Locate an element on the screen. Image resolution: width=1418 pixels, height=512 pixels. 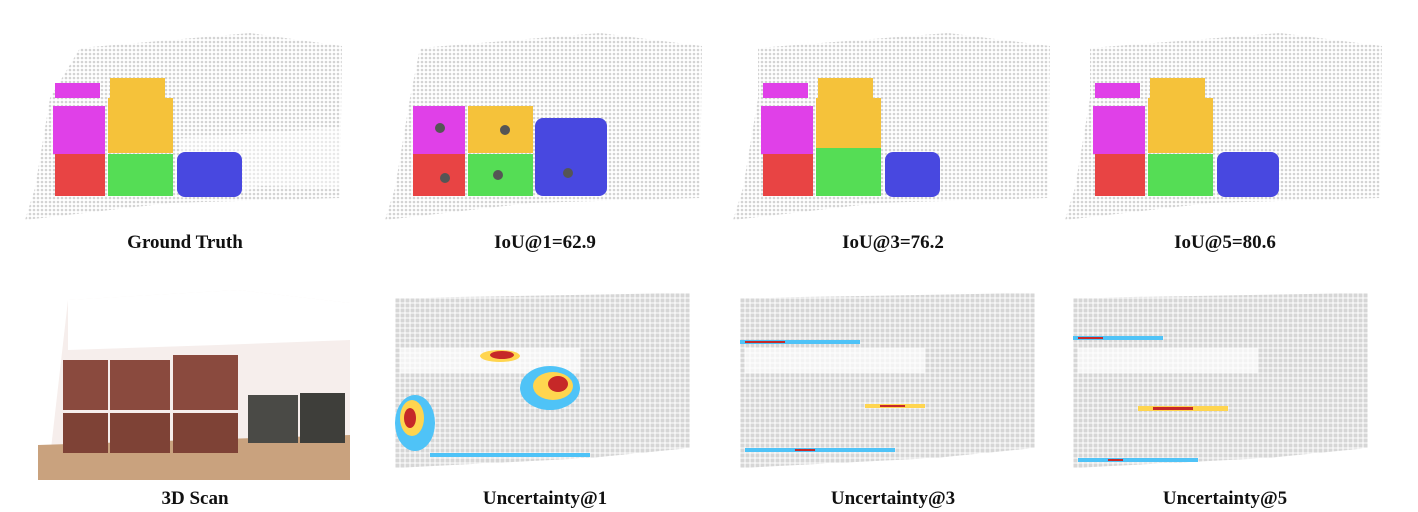
uncertainty5-panel is located at coordinates (1233, 388).